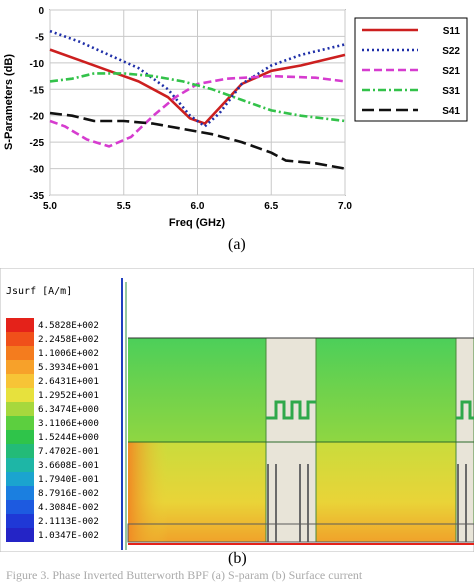  I want to click on colorbar-title: Jsurf [A/m], so click(39, 291).